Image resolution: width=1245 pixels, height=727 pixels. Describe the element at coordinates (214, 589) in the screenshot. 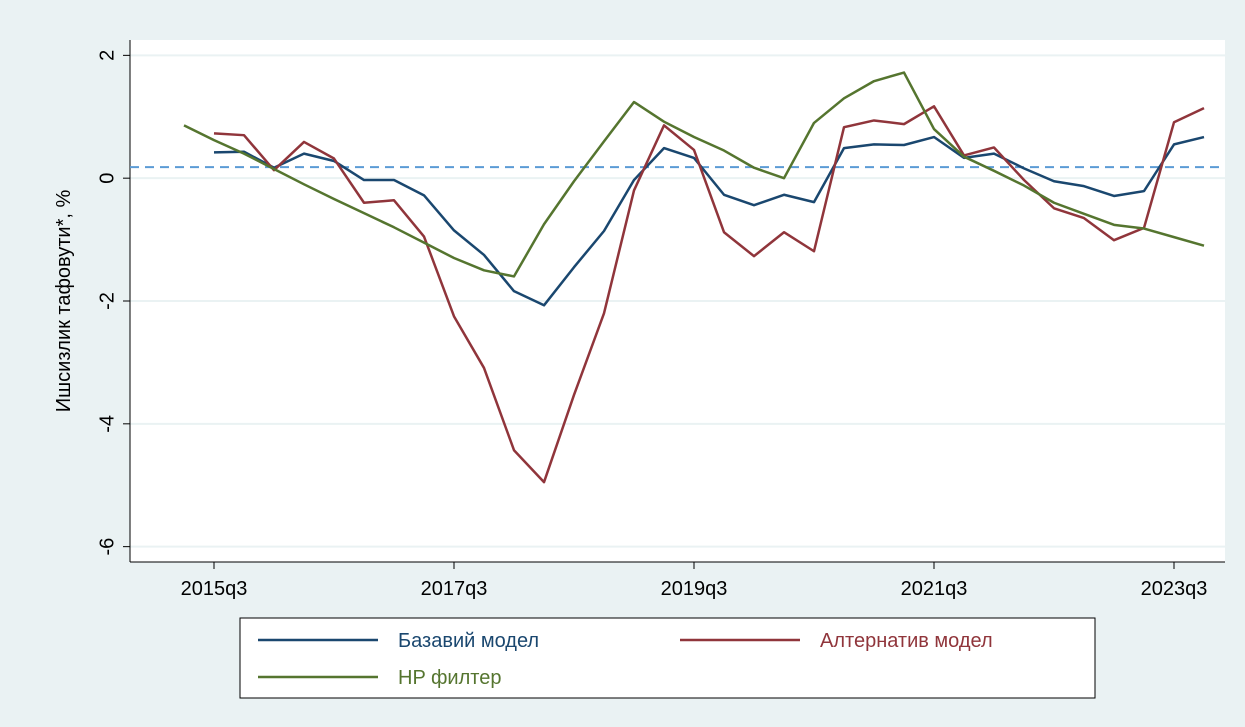

I see `x-tick-label: 2015q3` at that location.